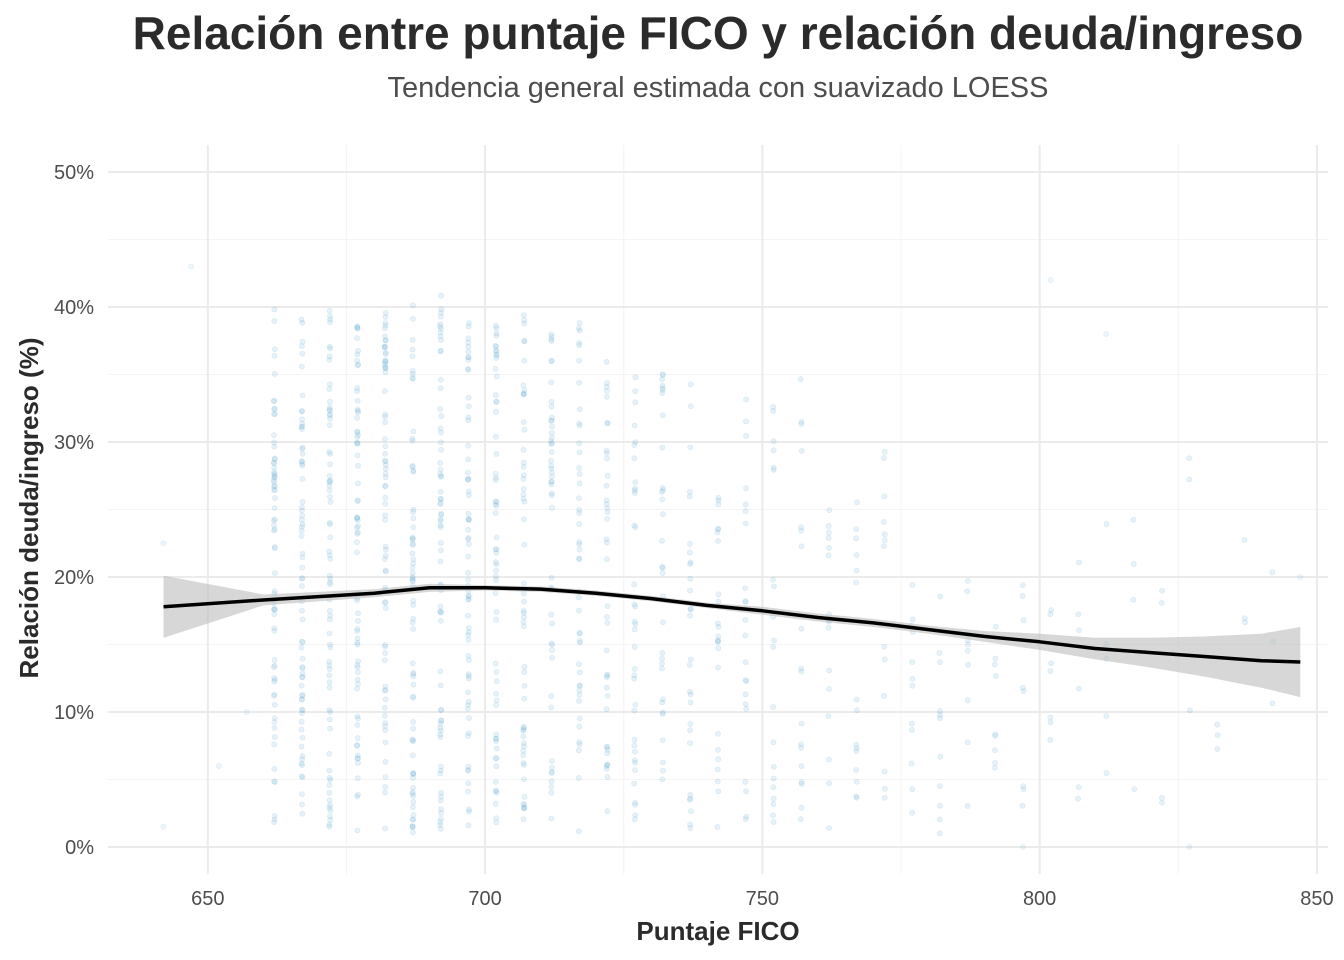  I want to click on x-axis-title: Puntaje FICO, so click(717, 931).